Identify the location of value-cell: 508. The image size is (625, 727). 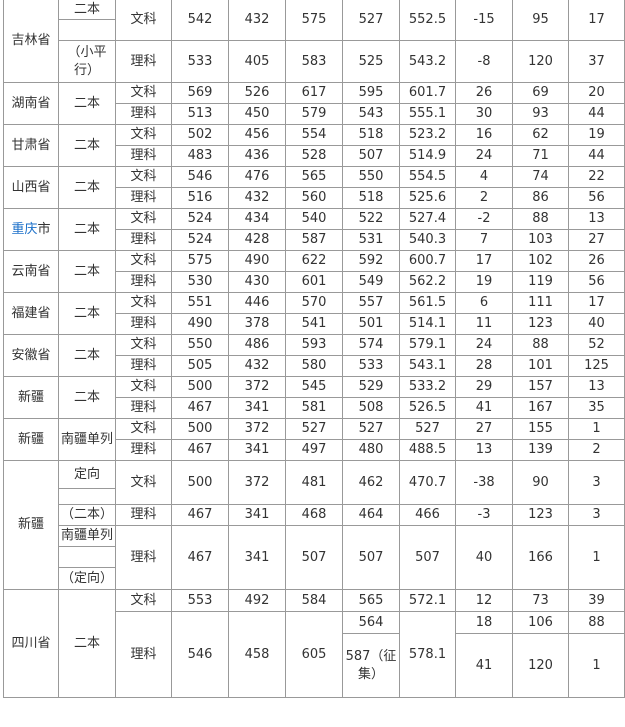
(371, 408).